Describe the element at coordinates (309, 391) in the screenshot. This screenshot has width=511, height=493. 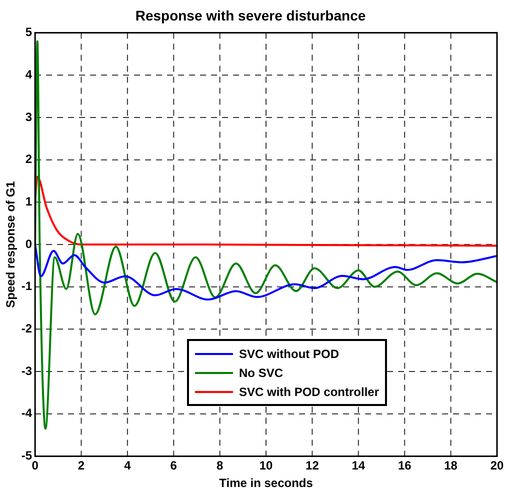
I see `legend-label: SVC with POD controller` at that location.